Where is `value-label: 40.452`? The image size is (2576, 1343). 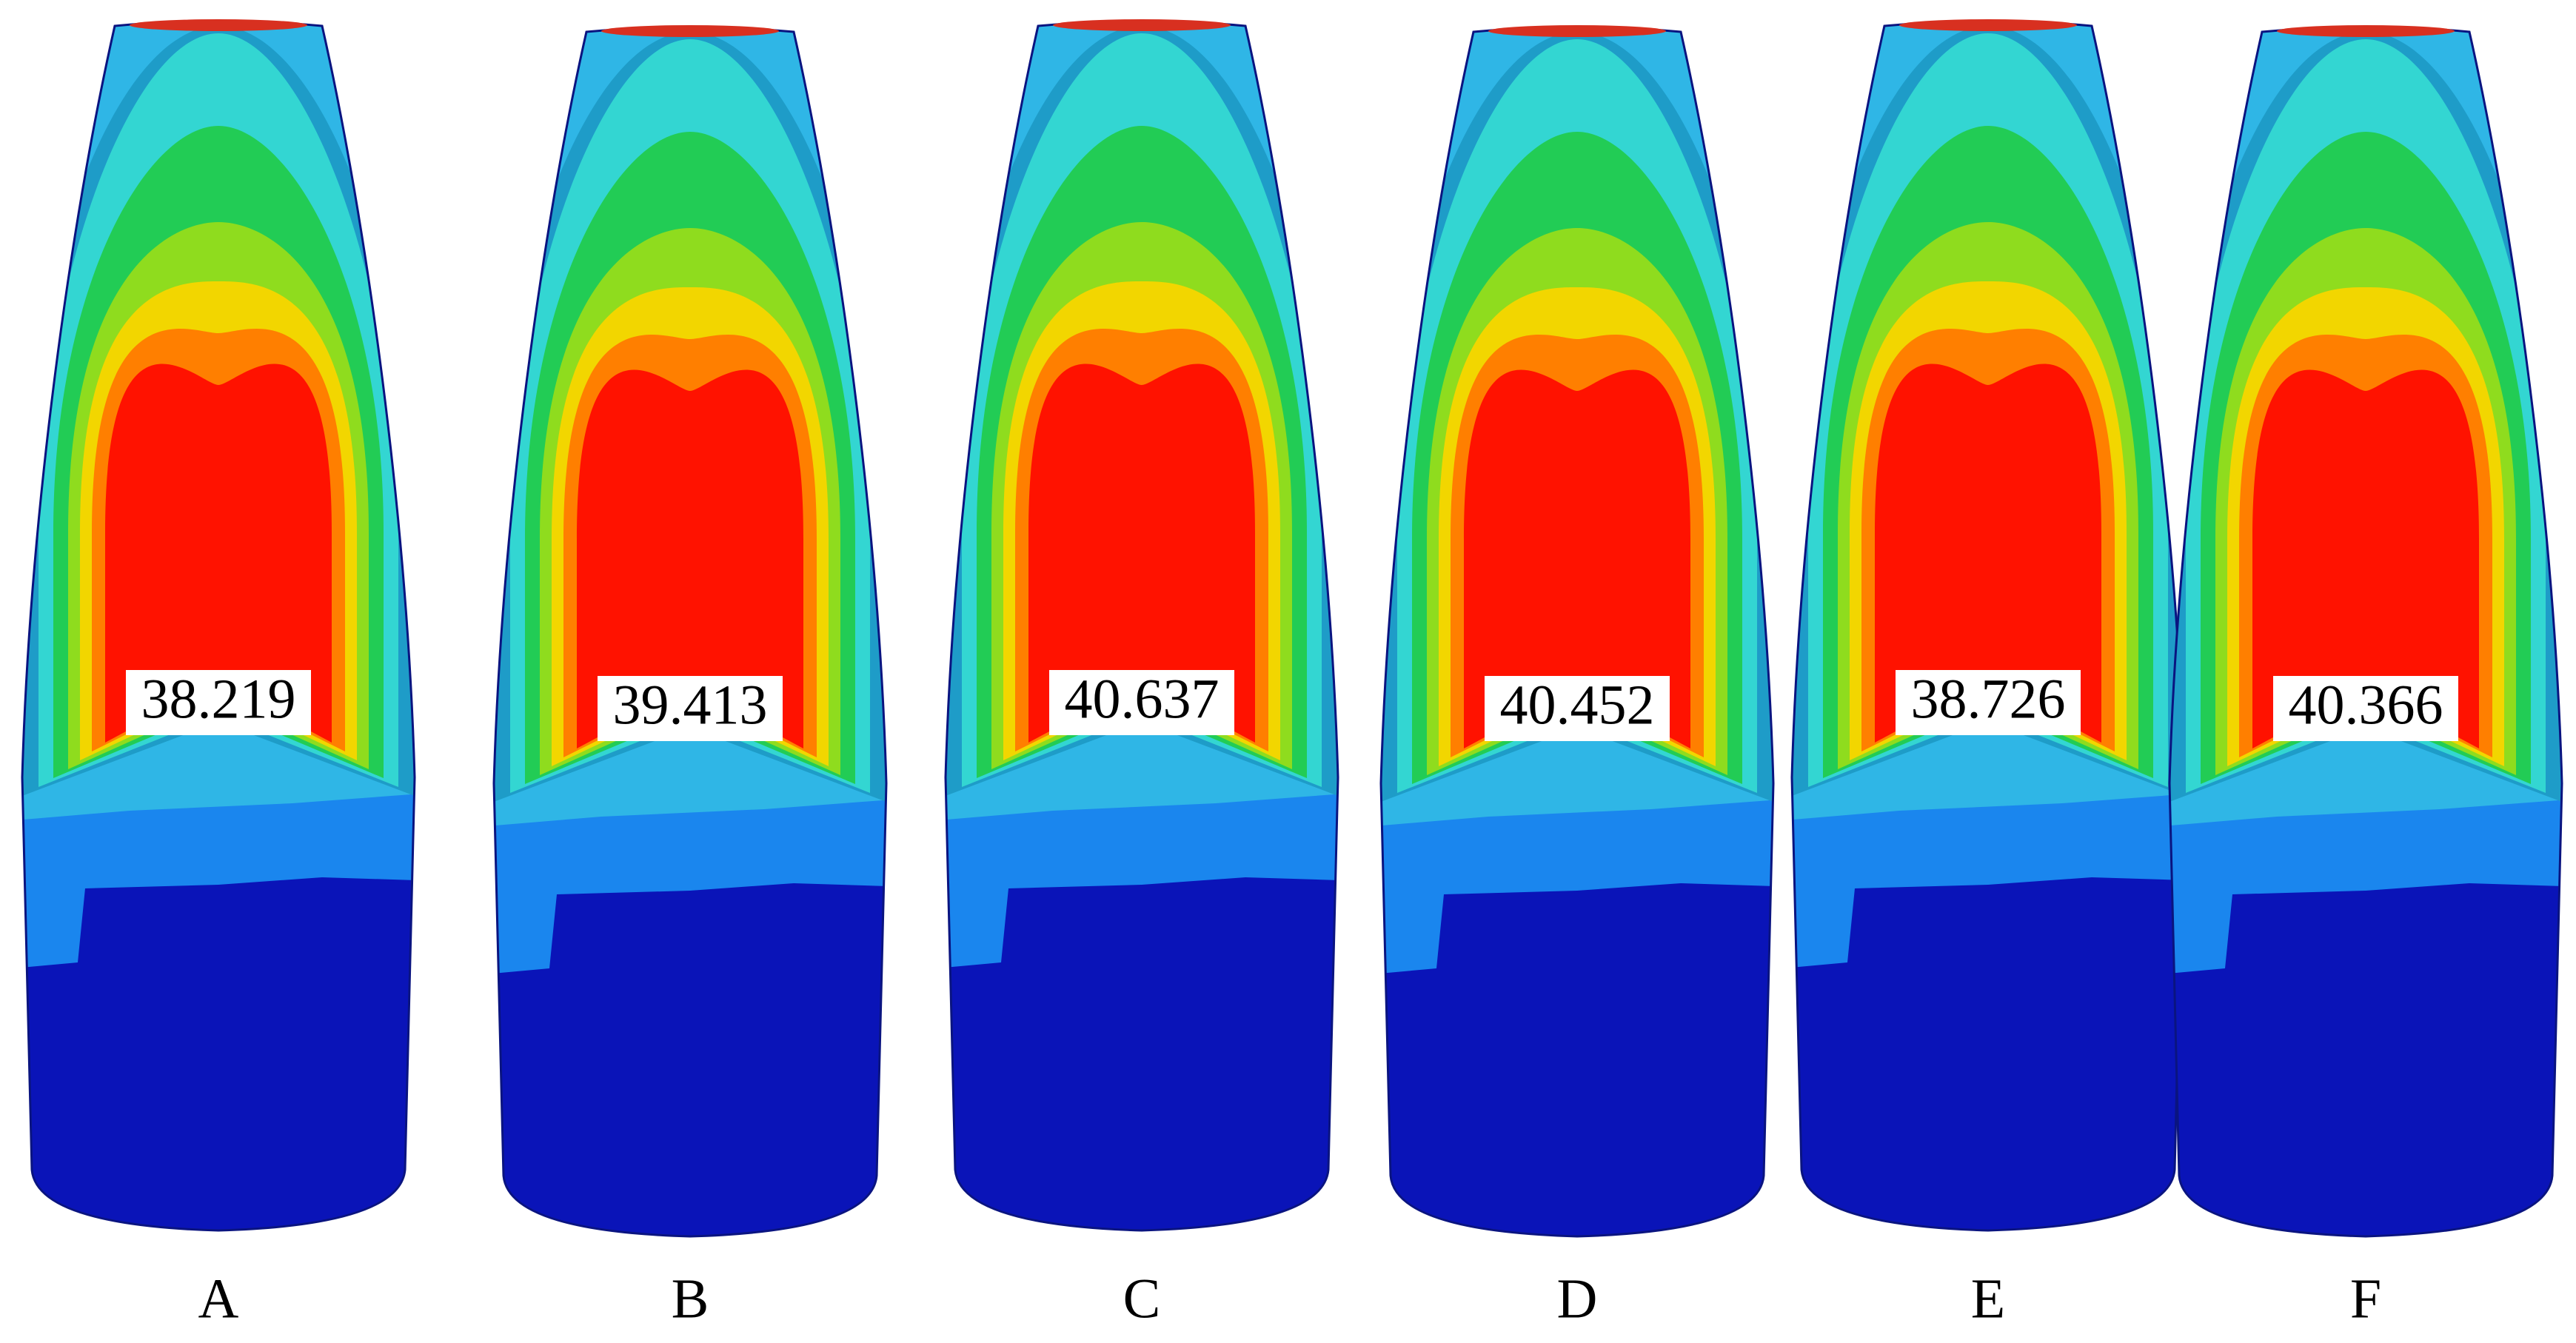
value-label: 40.452 is located at coordinates (1577, 705).